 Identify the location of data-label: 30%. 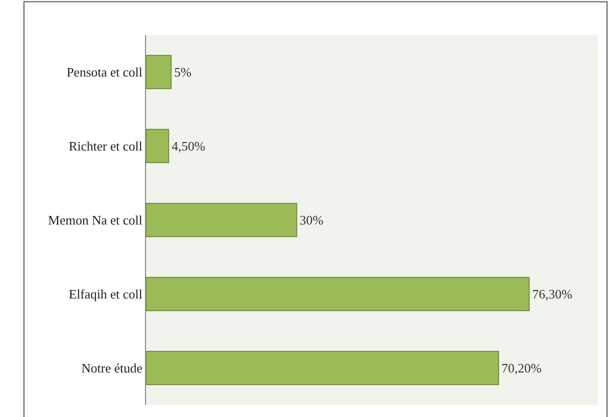
(312, 220).